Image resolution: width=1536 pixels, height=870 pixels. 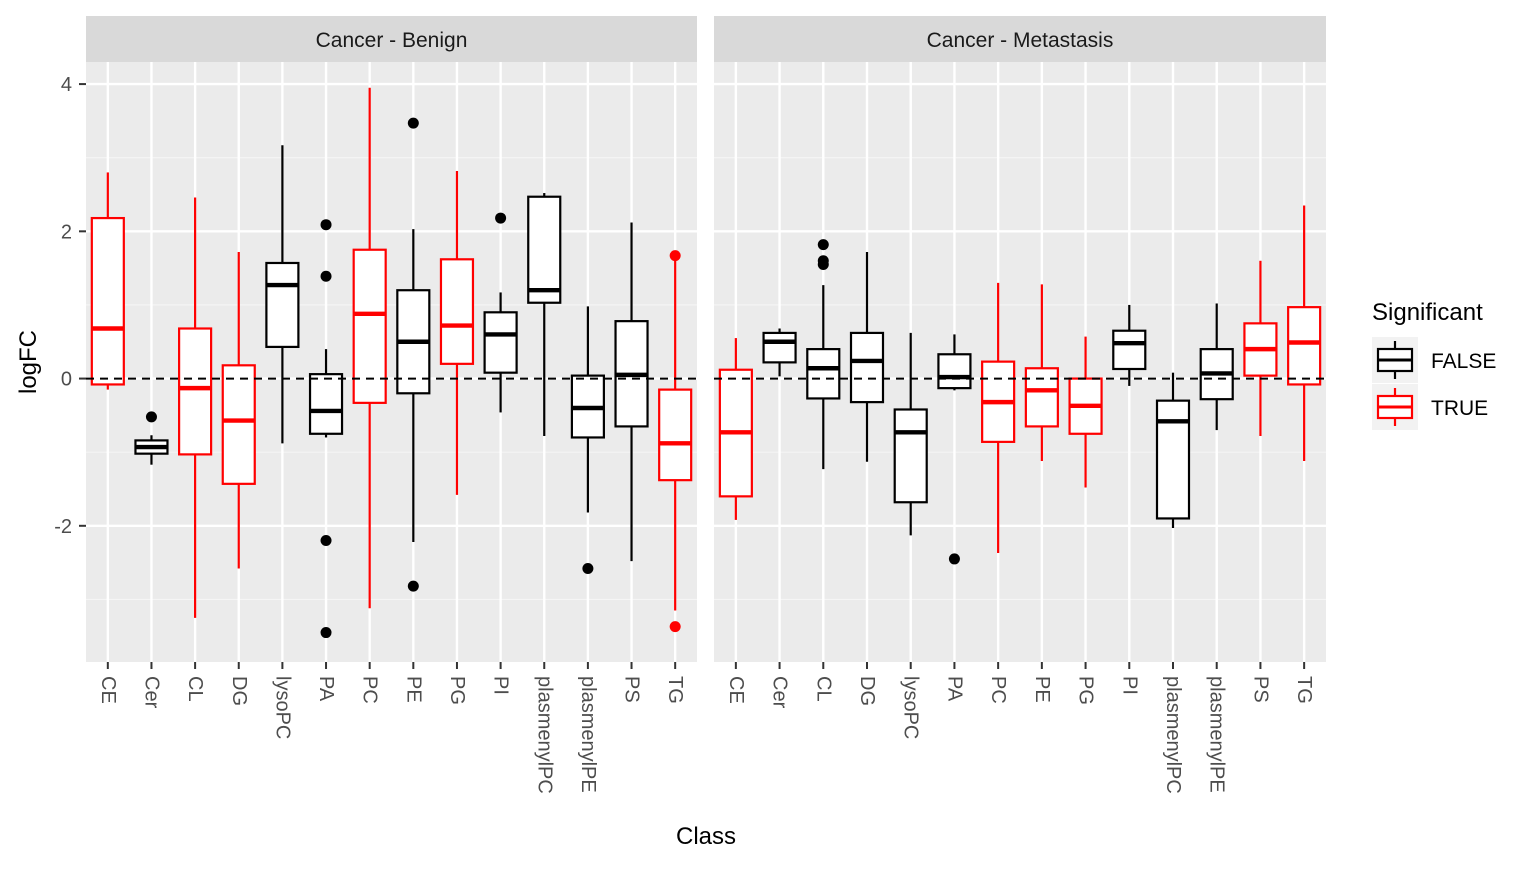 I want to click on legend-entry-false: FALSE, so click(x=1434, y=360).